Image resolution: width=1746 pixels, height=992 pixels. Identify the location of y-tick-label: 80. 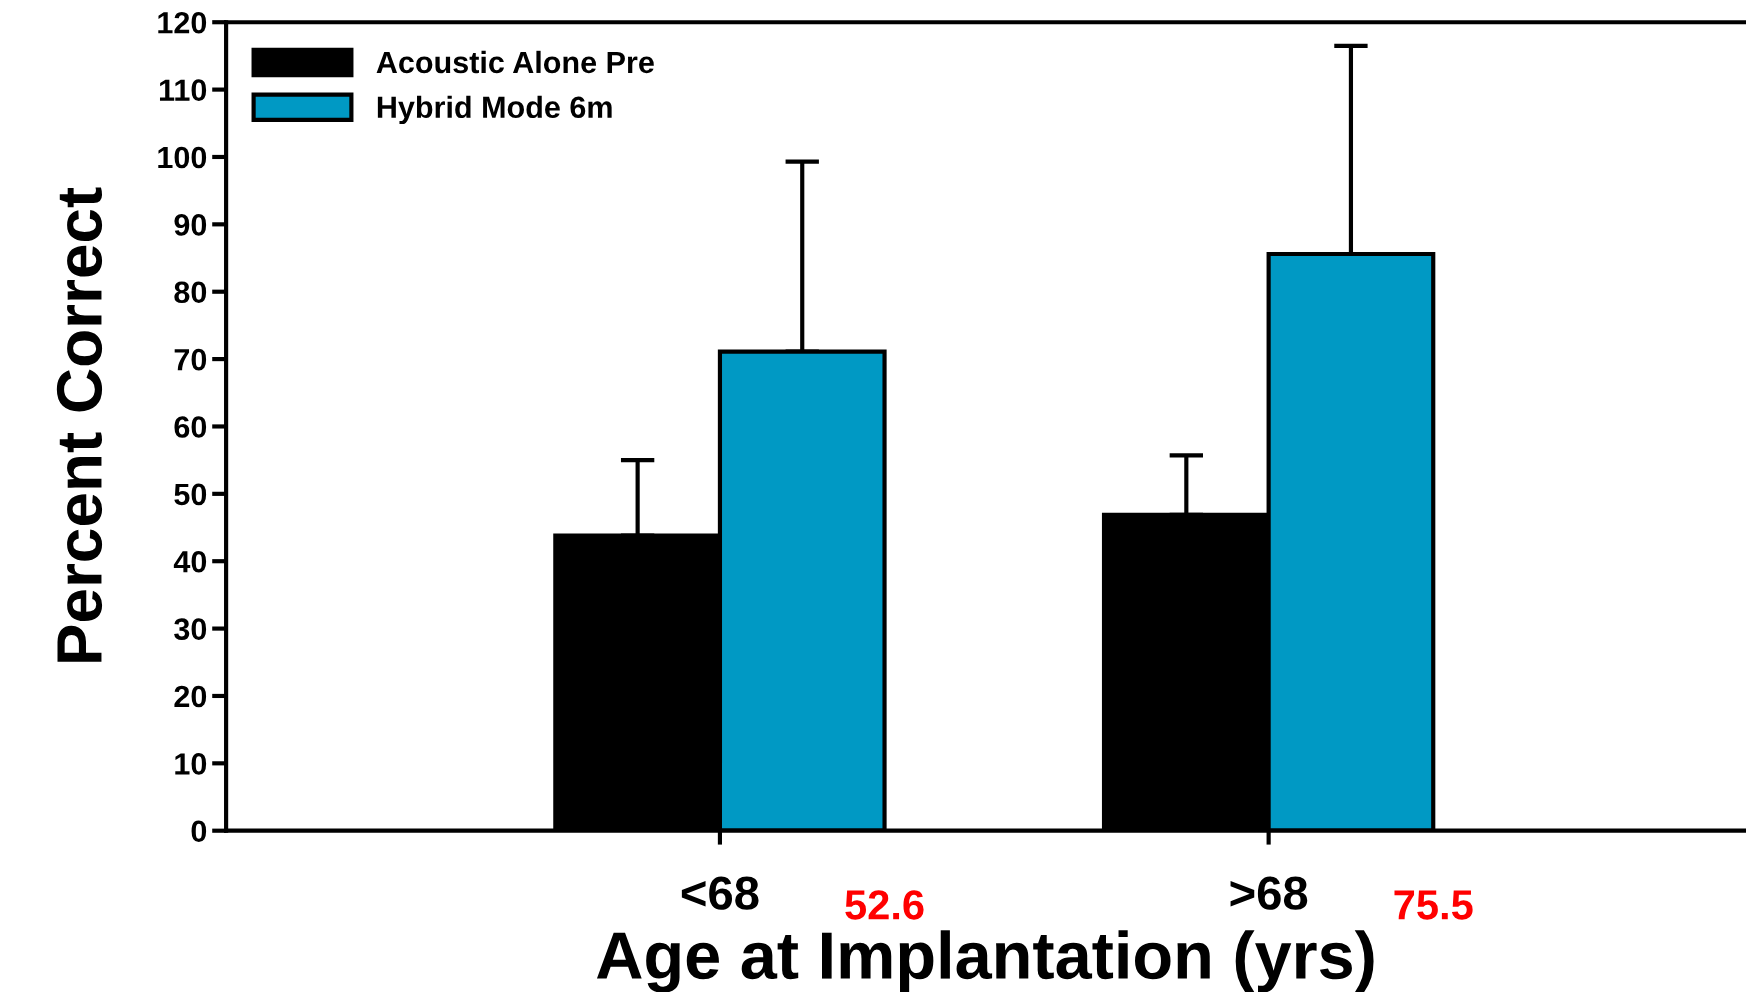
(190, 292).